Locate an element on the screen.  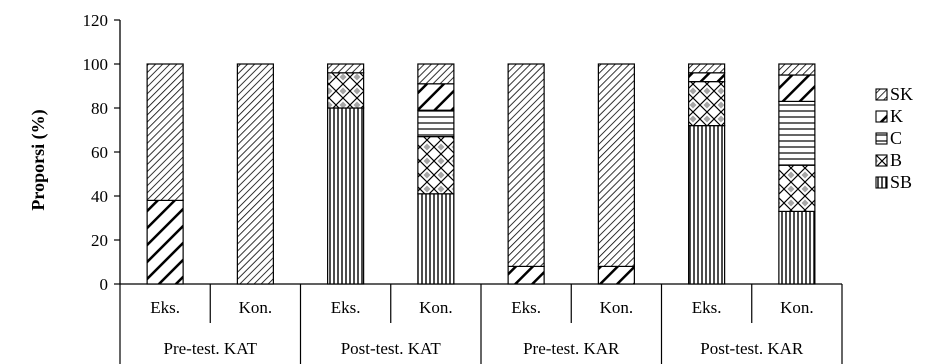
y-tick-label: 0 is located at coordinates (104, 284).